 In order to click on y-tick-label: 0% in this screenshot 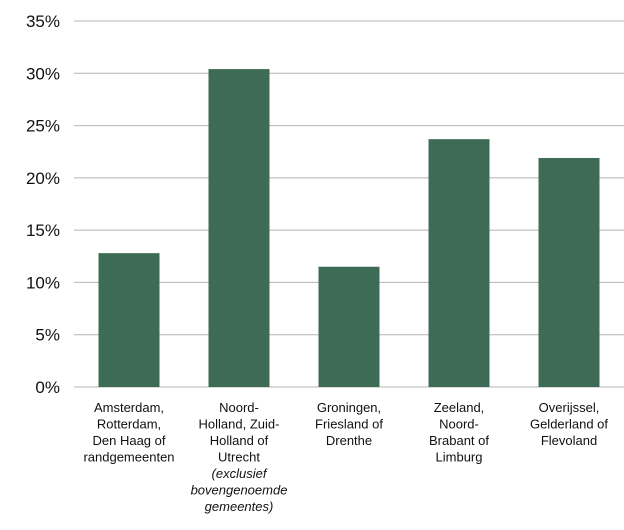, I will do `click(47, 387)`.